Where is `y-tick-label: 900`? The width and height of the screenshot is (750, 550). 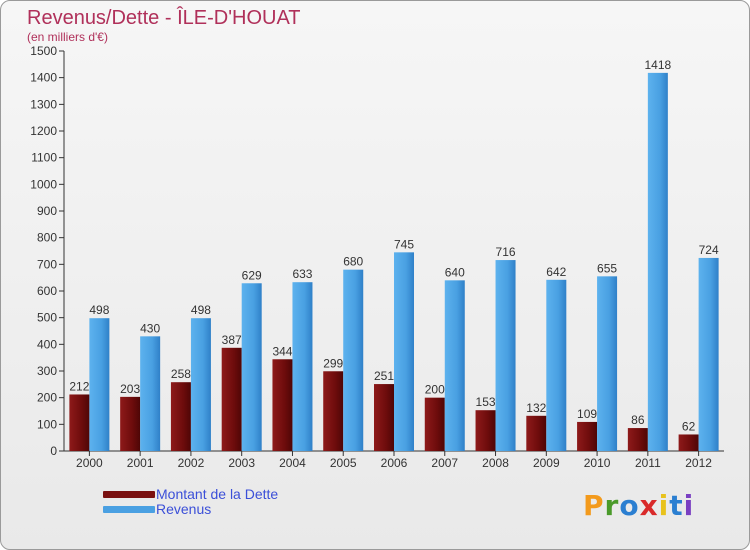
y-tick-label: 900 is located at coordinates (47, 211).